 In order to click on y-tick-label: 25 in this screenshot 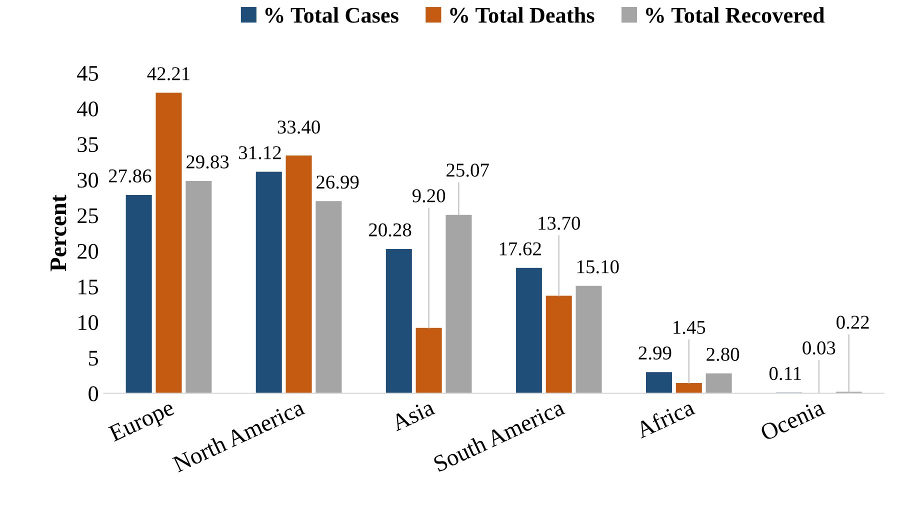, I will do `click(88, 216)`.